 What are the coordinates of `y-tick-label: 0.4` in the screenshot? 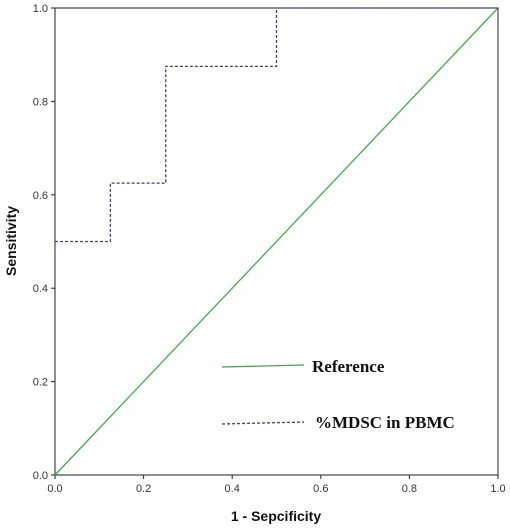 It's located at (40, 289).